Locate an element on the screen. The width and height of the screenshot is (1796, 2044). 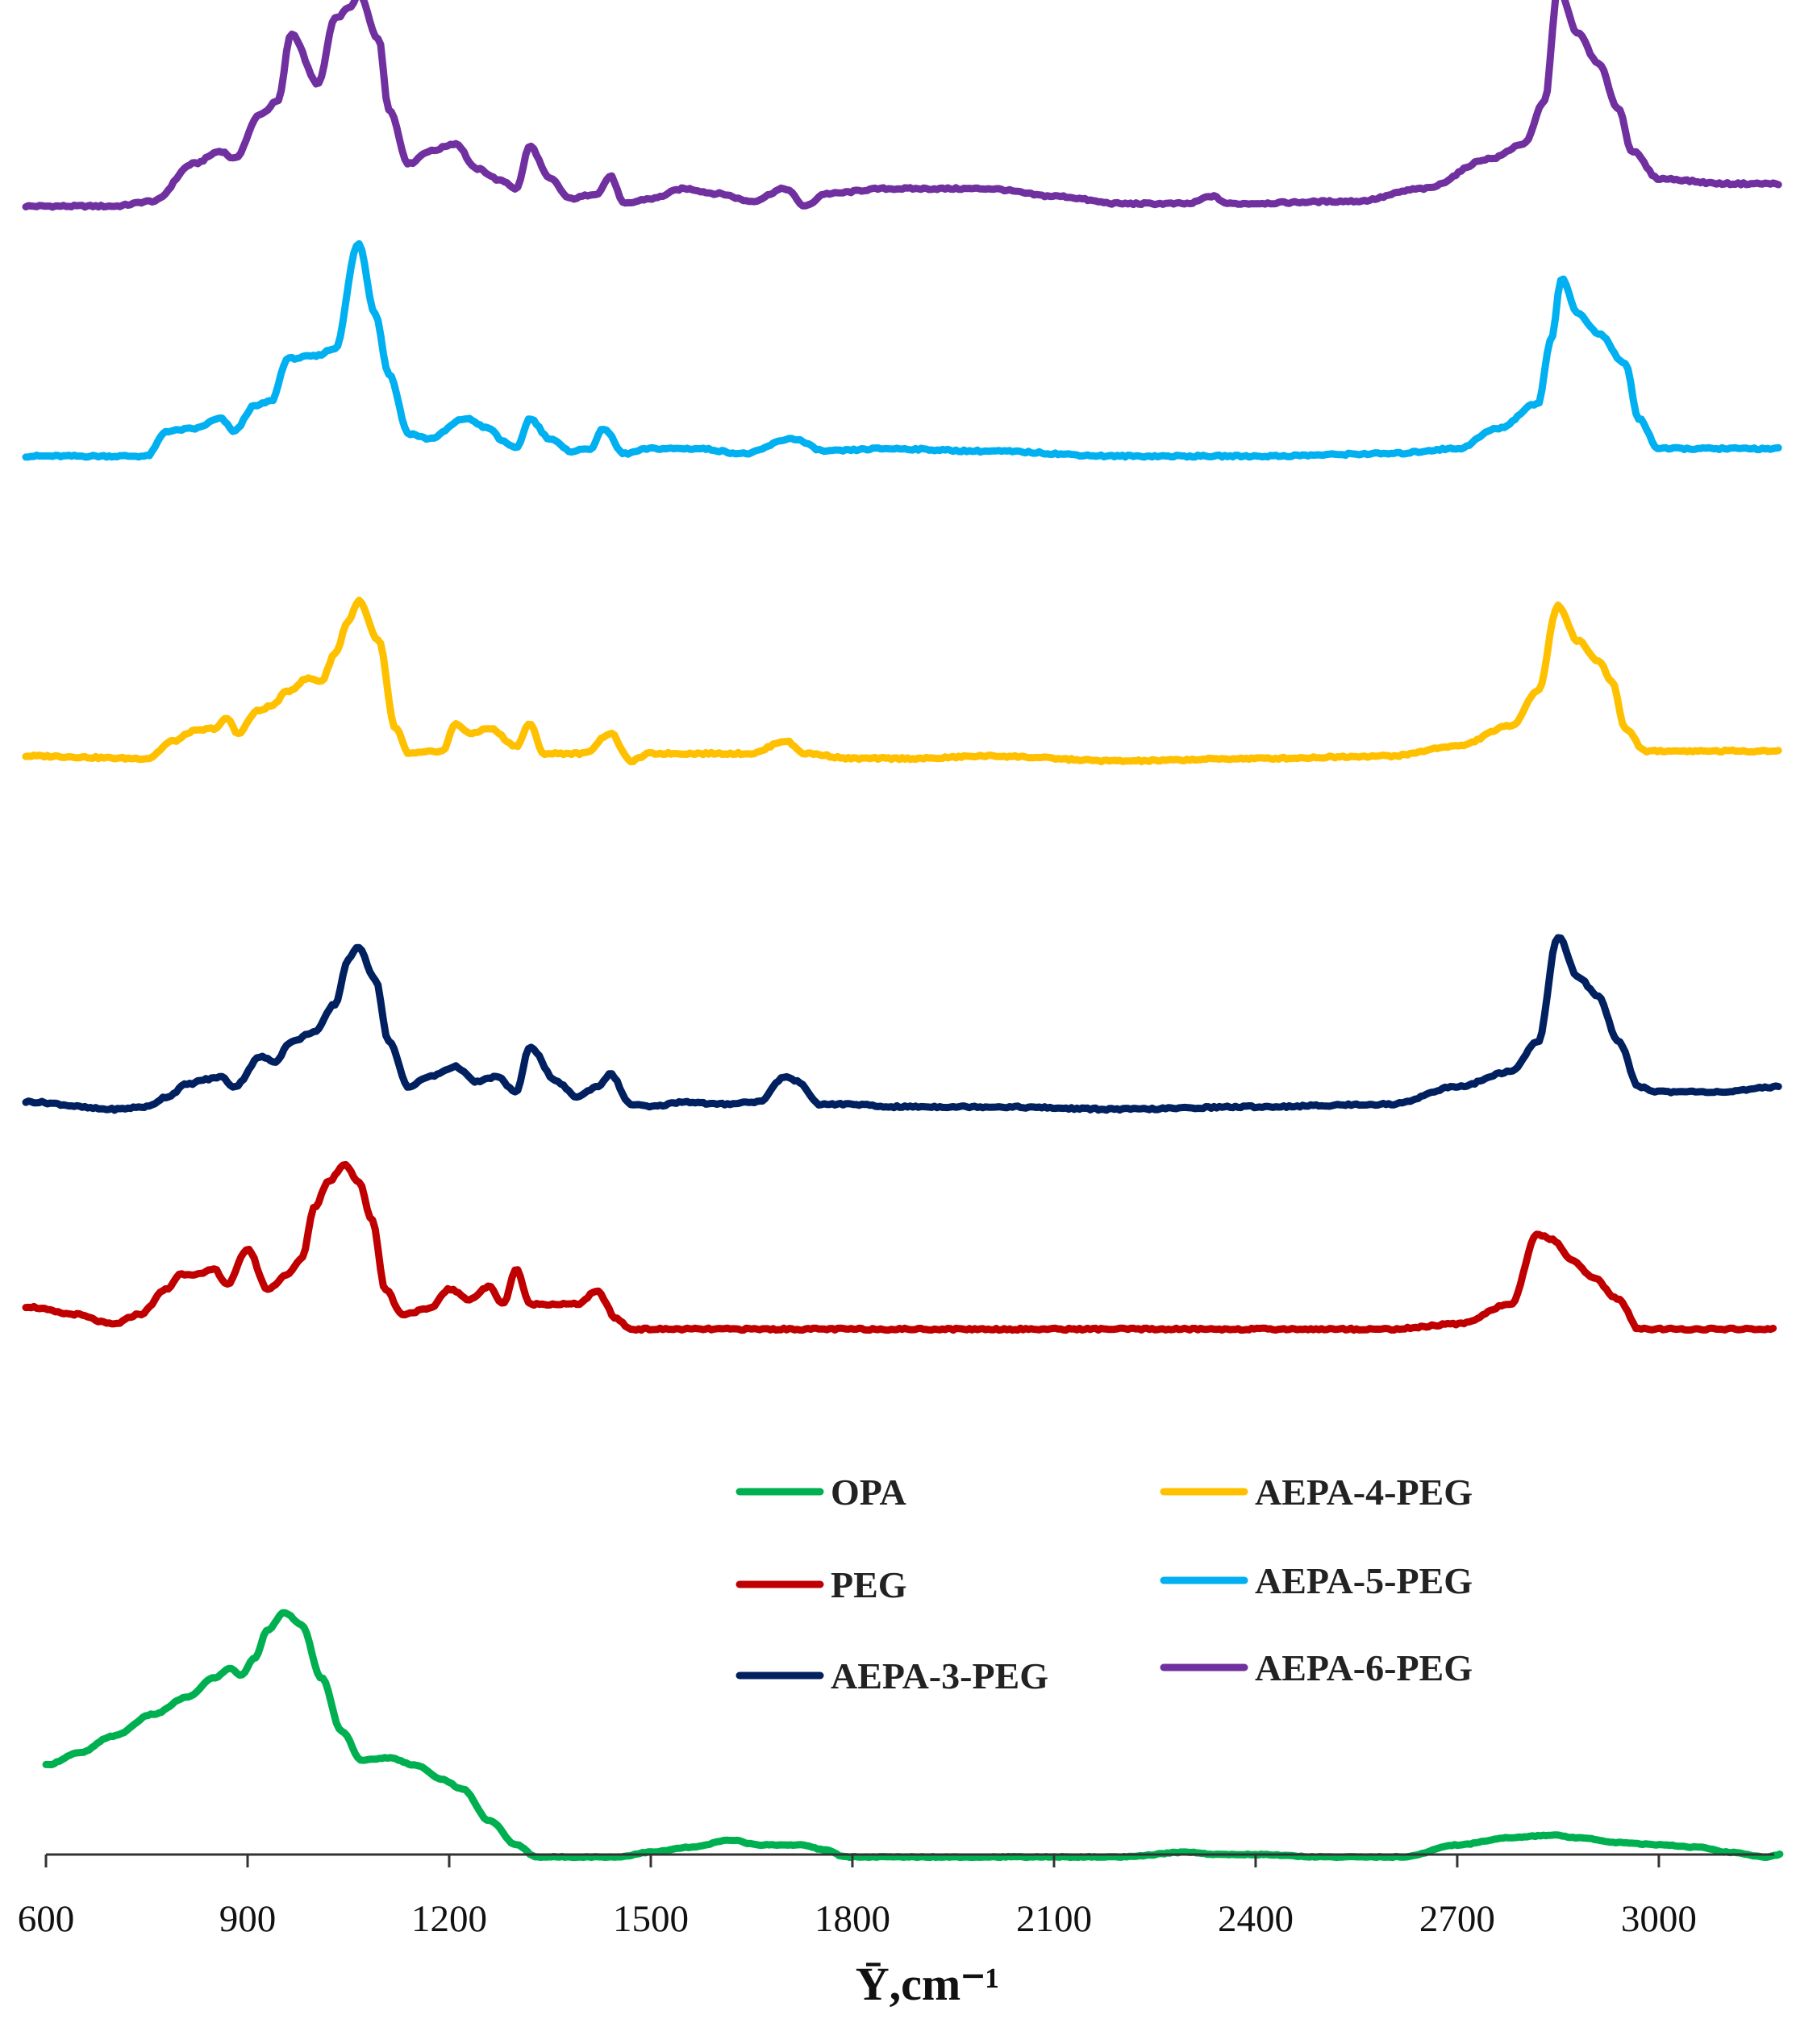
x-tick-label-1800: 1800 is located at coordinates (852, 1919).